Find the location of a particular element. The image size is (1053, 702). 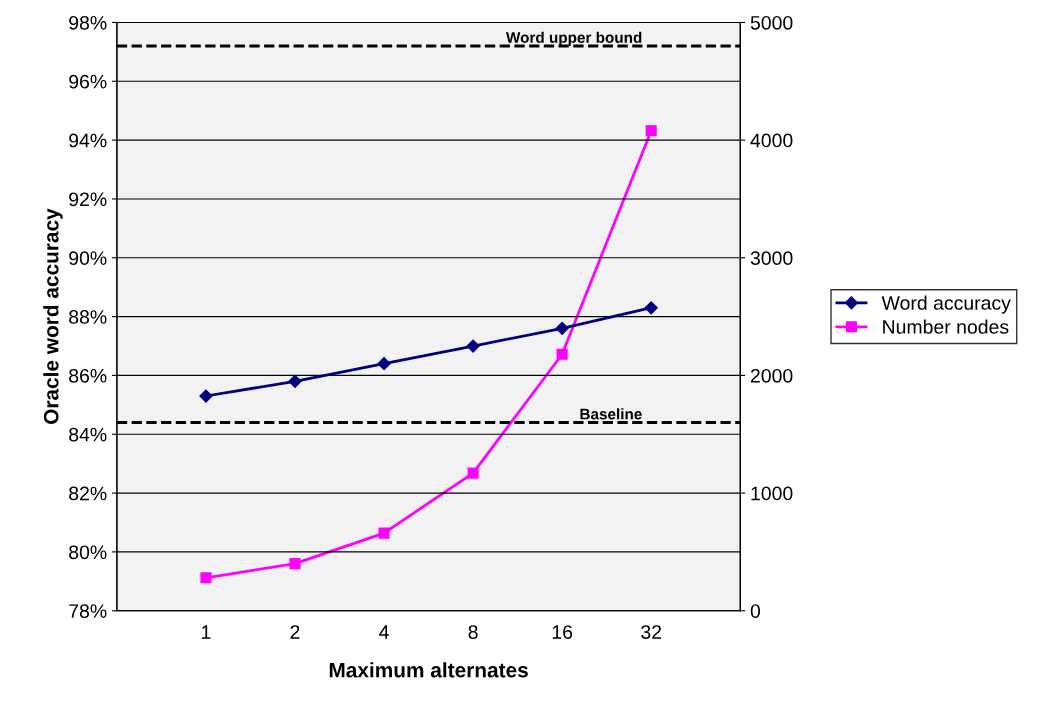

y-tick-label: 98% is located at coordinates (88, 22).